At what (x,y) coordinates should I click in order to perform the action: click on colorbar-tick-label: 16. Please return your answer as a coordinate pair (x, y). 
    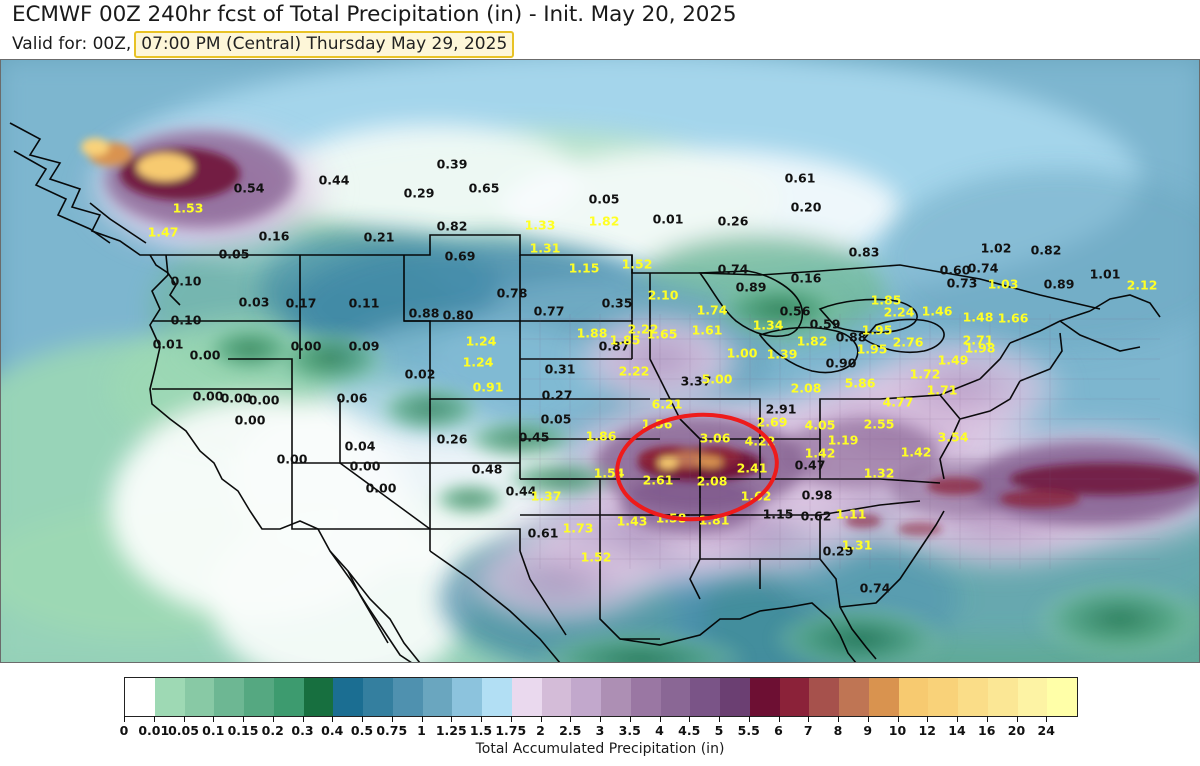
    Looking at the image, I should click on (987, 730).